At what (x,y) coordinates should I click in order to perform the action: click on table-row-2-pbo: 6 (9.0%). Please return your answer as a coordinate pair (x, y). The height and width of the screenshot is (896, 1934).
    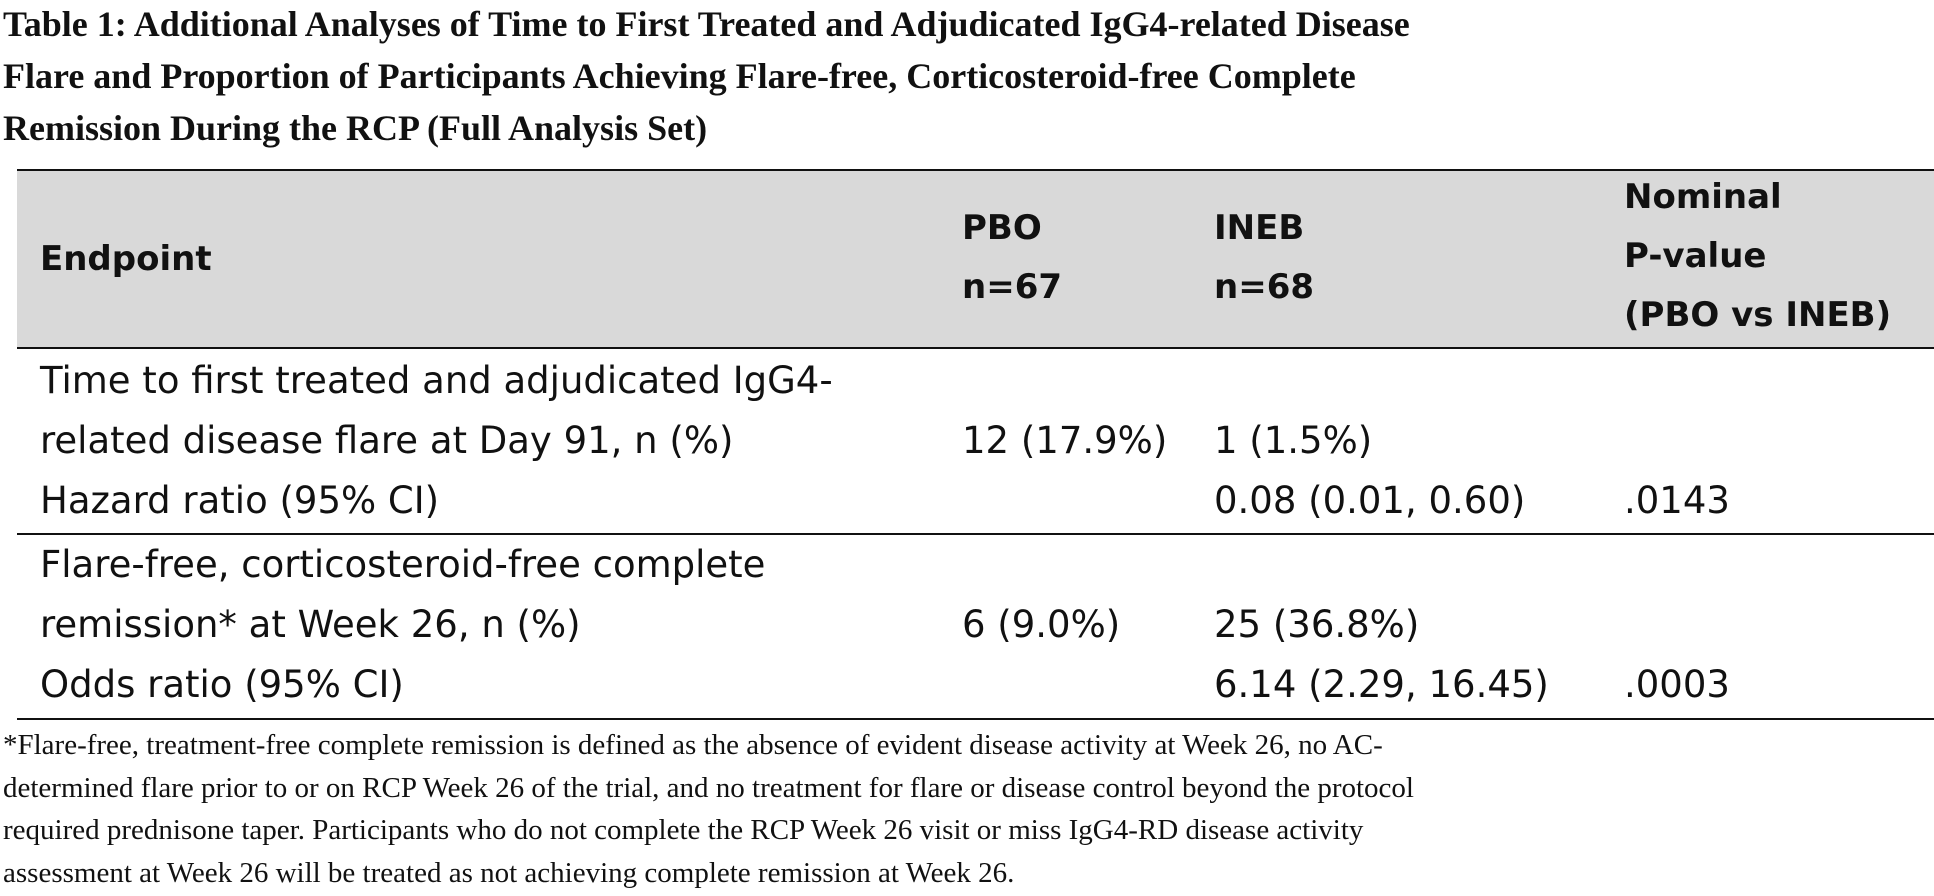
    Looking at the image, I should click on (1041, 624).